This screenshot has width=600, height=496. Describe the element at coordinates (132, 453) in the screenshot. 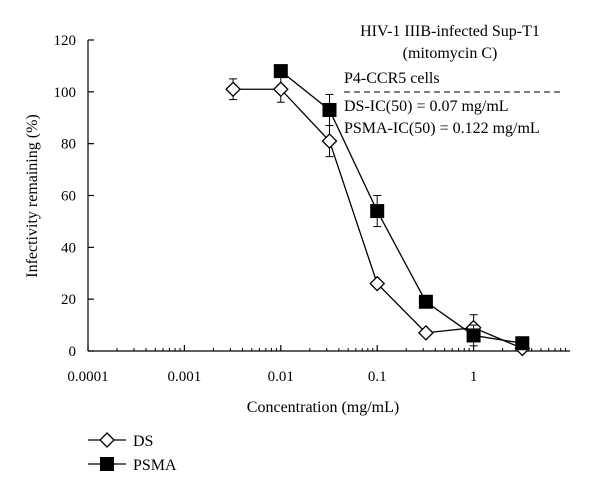

I see `legend: DS PSMA` at that location.